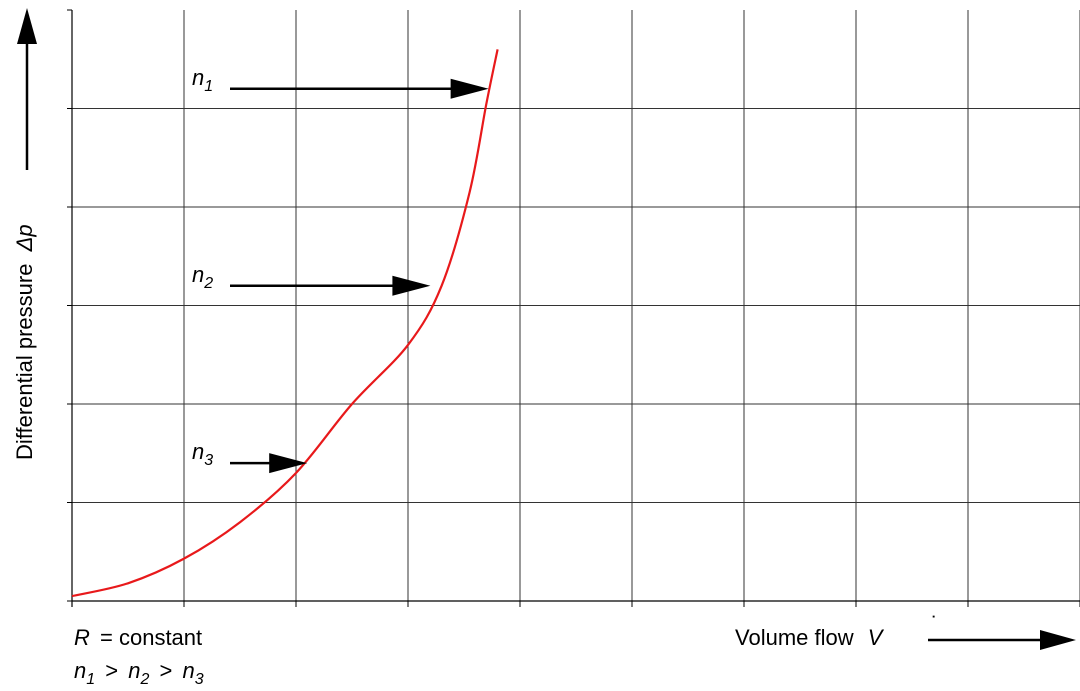  I want to click on annotation-label-sub: 2, so click(208, 283).